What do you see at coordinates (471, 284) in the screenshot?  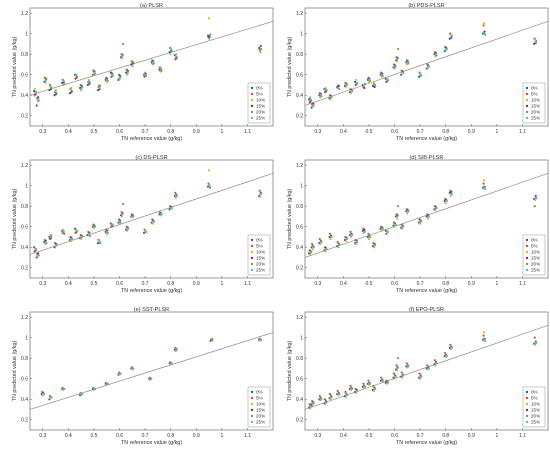 I see `x-tick-label: 0.9` at bounding box center [471, 284].